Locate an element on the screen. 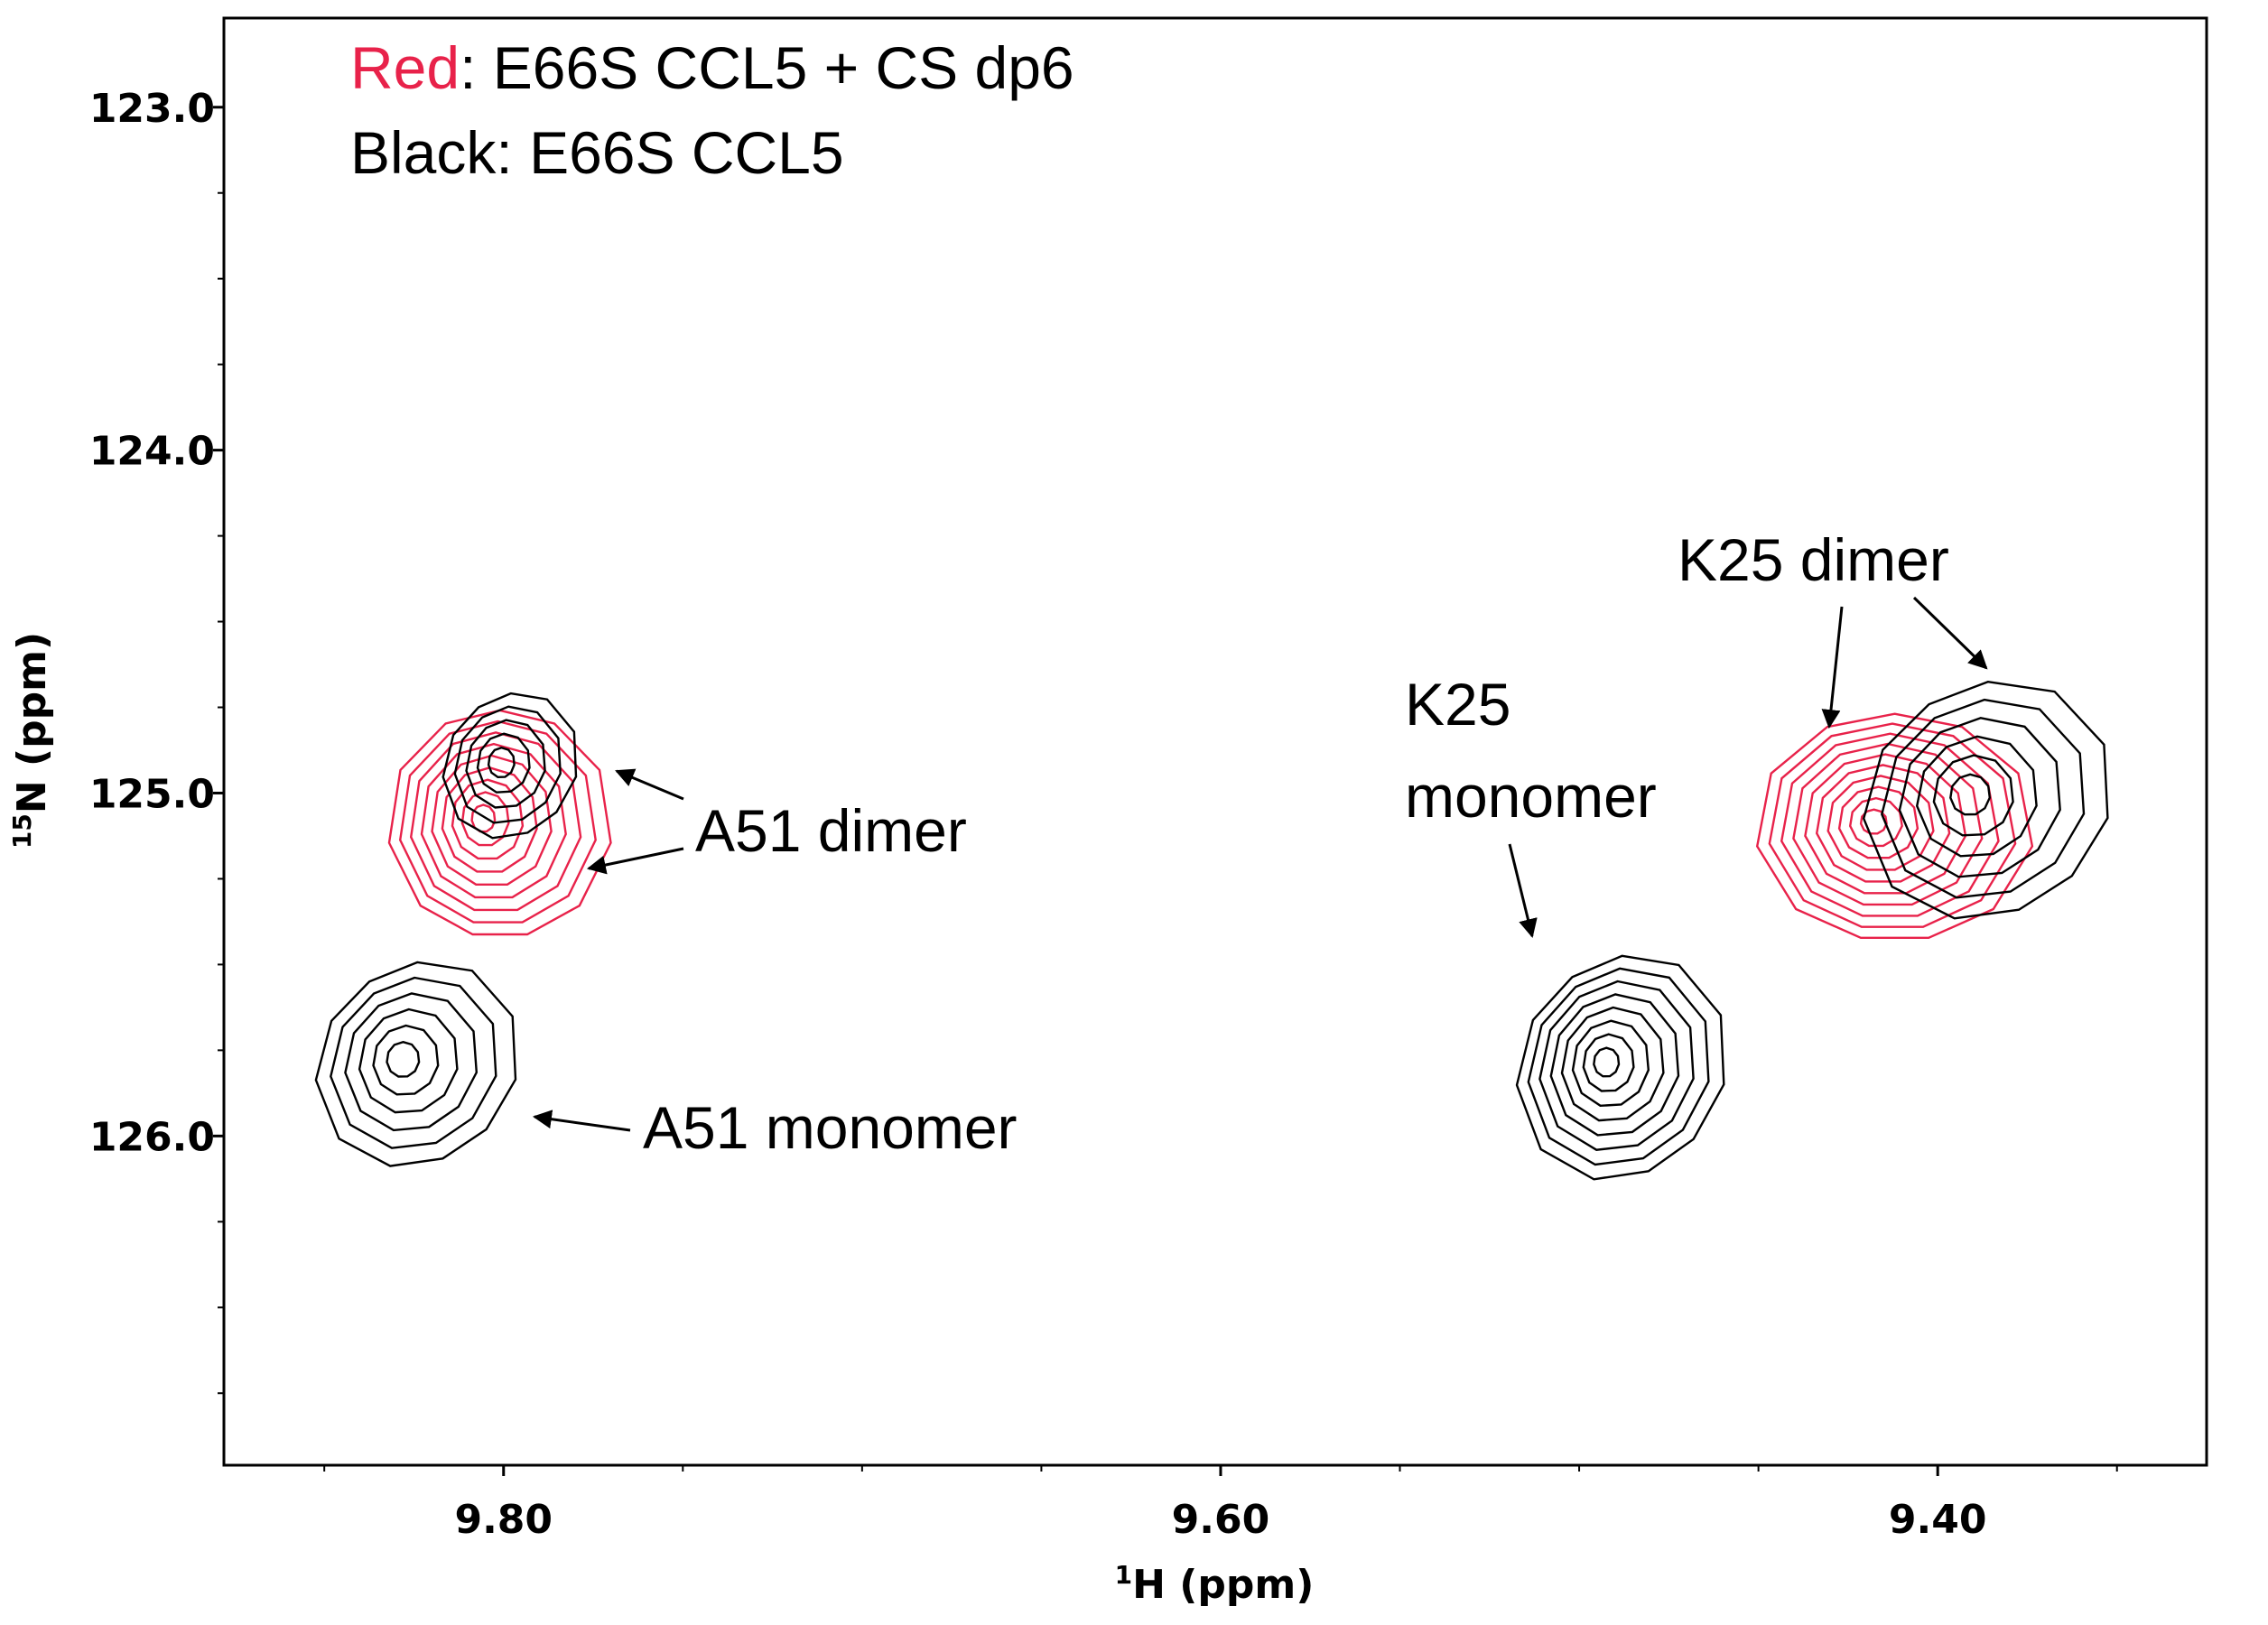 The height and width of the screenshot is (1625, 2268). legend-entry-red: Red: E66S CCL5 + CS dp6 is located at coordinates (712, 67).